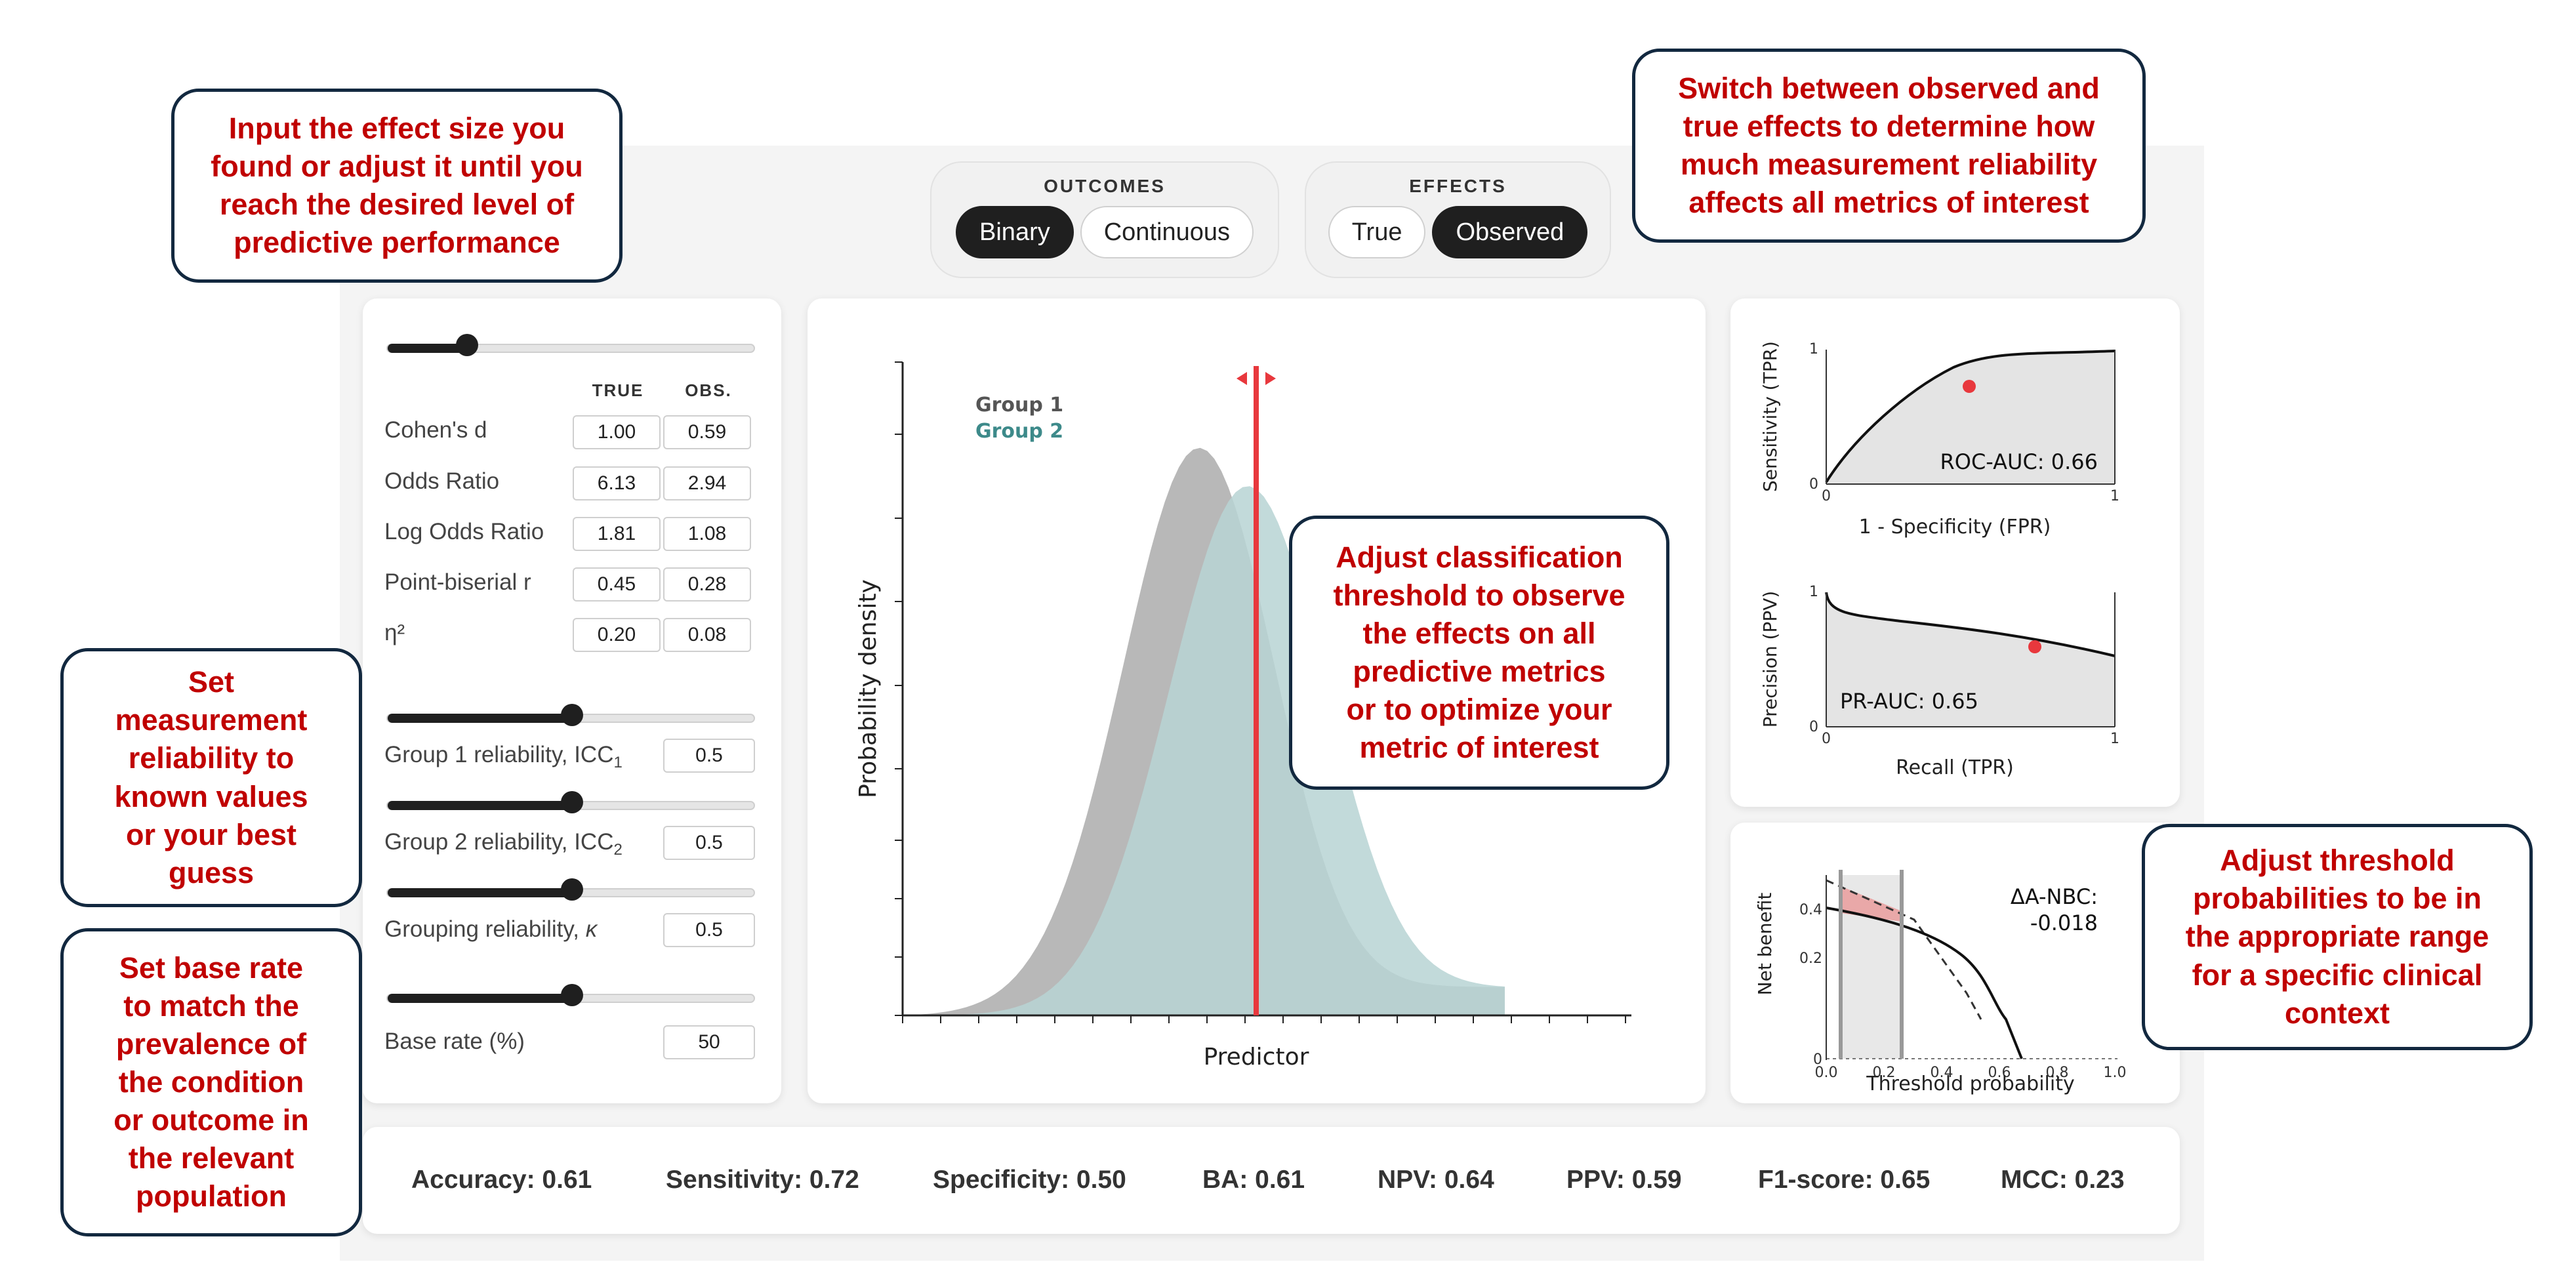 The height and width of the screenshot is (1285, 2576). What do you see at coordinates (1970, 1083) in the screenshot?
I see `dca-xlabel: Threshold probability` at bounding box center [1970, 1083].